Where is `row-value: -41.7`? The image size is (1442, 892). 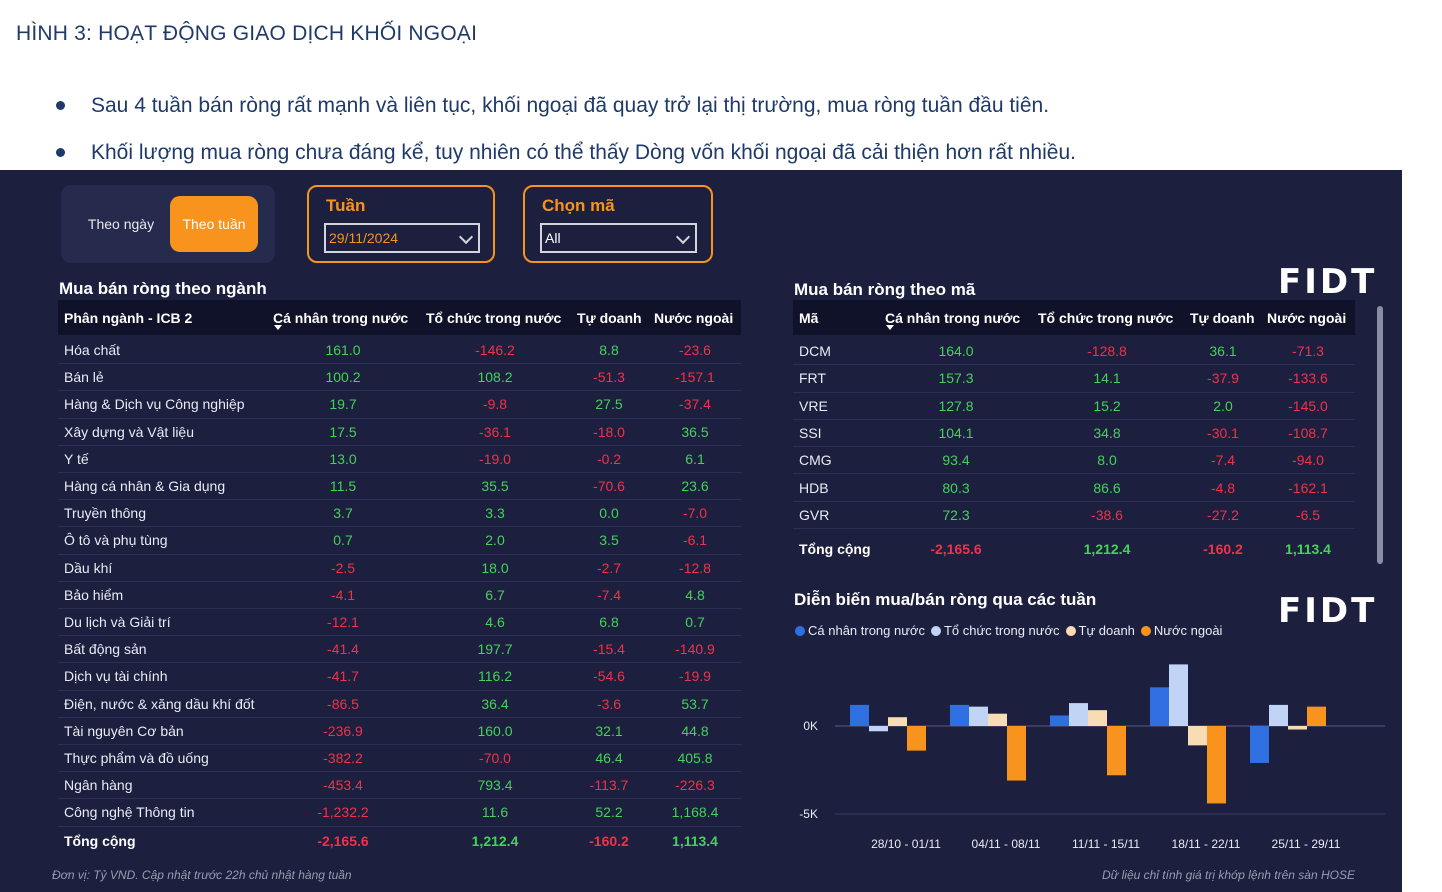
row-value: -41.7 is located at coordinates (343, 676).